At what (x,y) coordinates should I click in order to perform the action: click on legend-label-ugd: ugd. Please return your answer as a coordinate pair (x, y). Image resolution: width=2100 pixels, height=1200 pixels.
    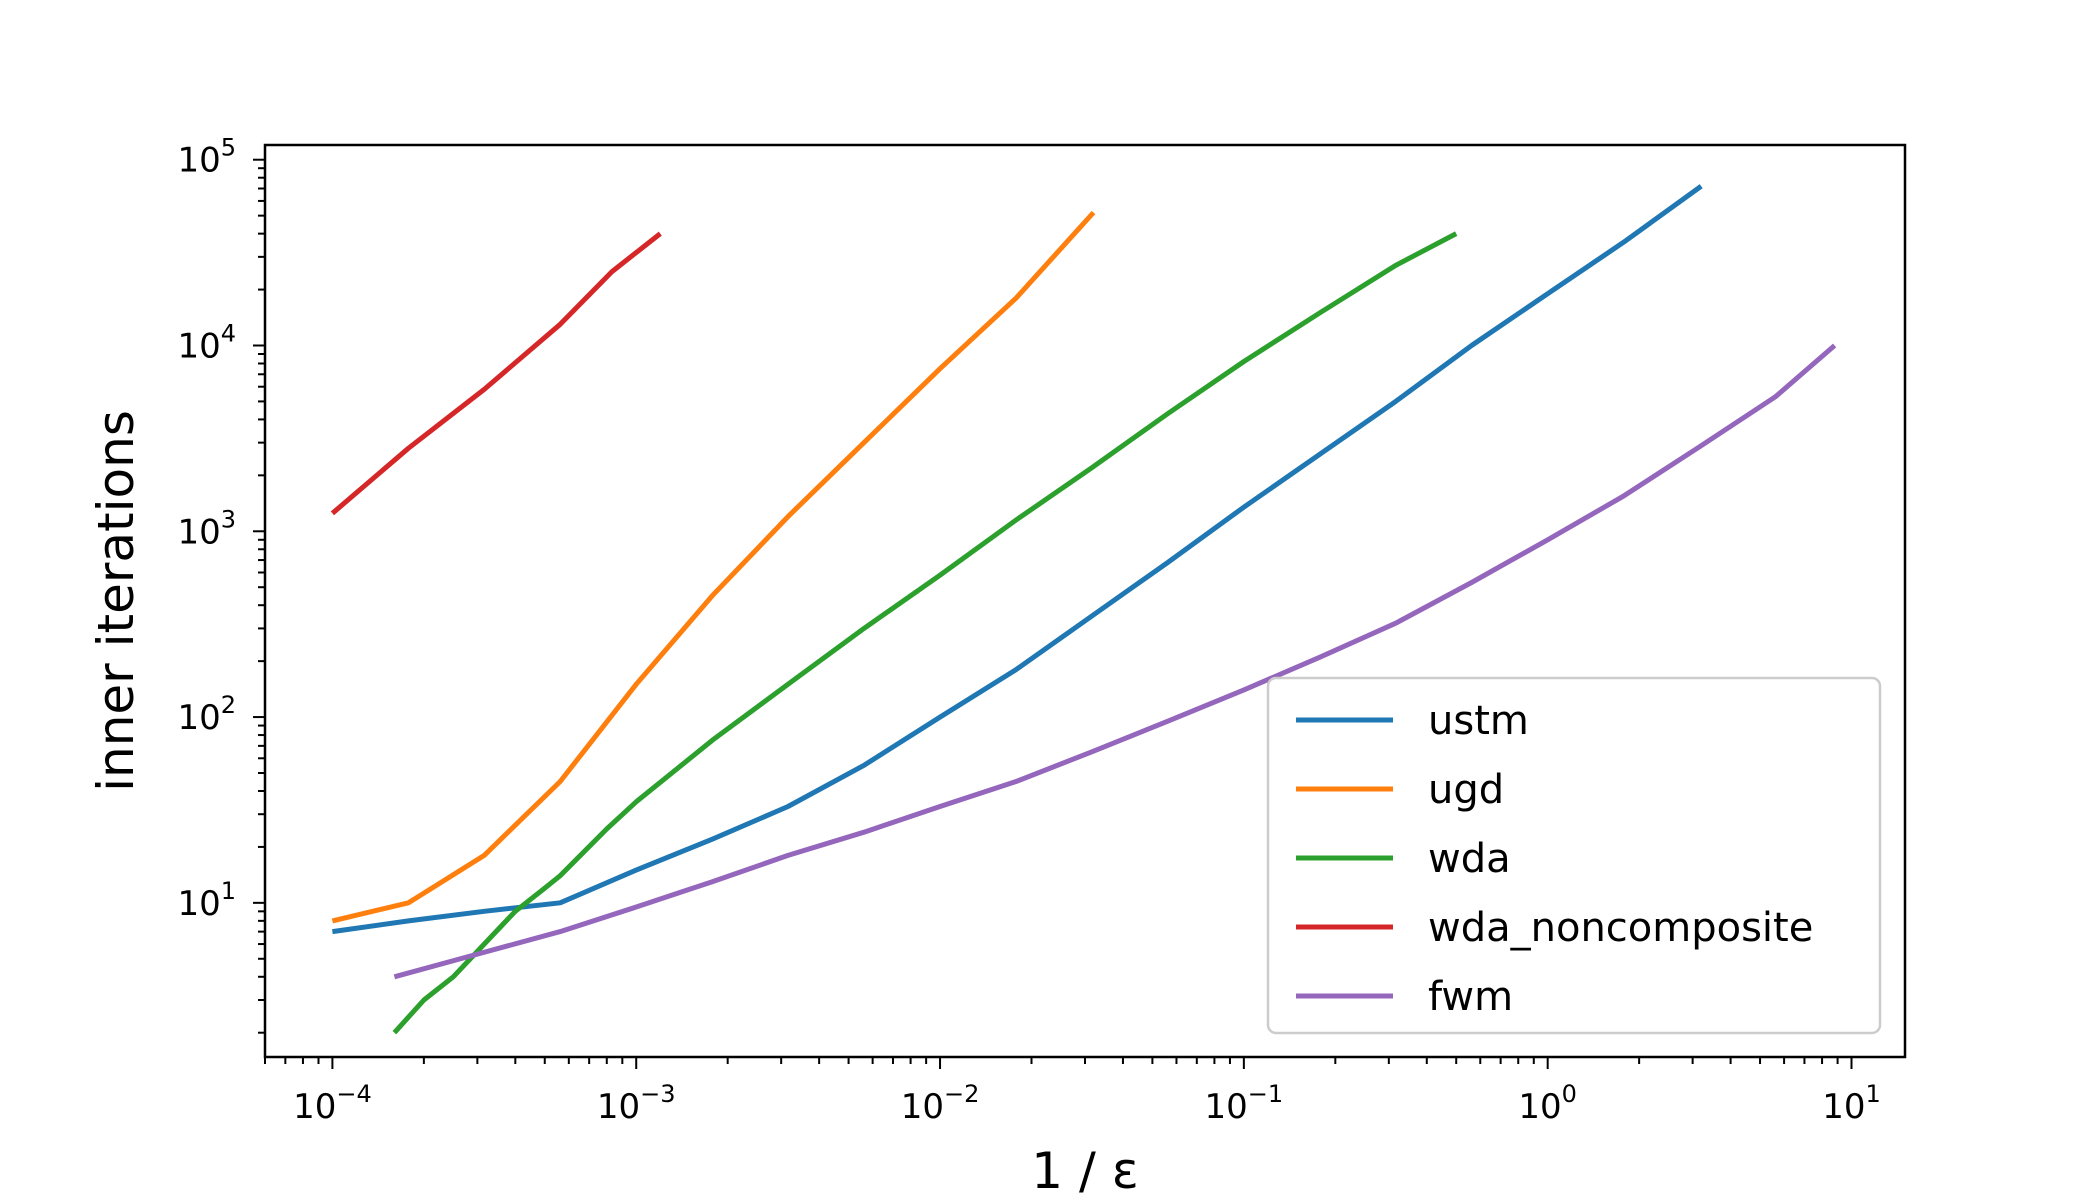
    Looking at the image, I should click on (1466, 790).